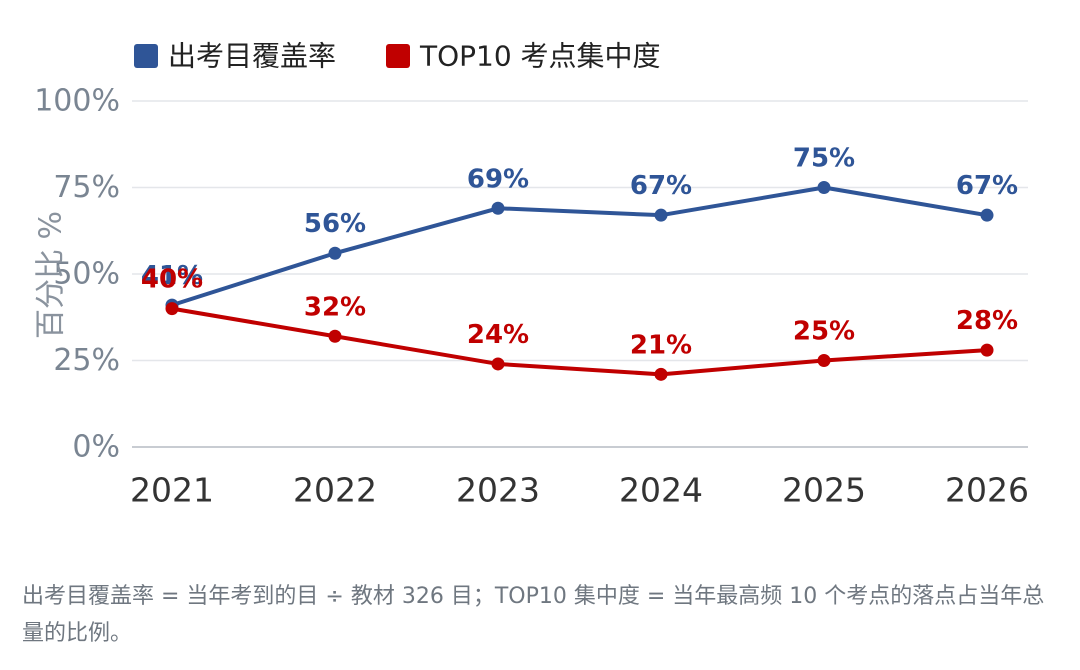 This screenshot has width=1080, height=670. What do you see at coordinates (498, 335) in the screenshot?
I see `data-label: 24%` at bounding box center [498, 335].